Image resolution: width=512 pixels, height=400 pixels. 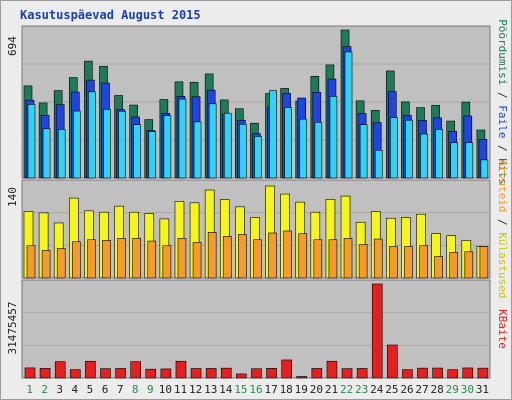 What do you see at coordinates (331, 389) in the screenshot?
I see `x-tick-label: 21` at bounding box center [331, 389].